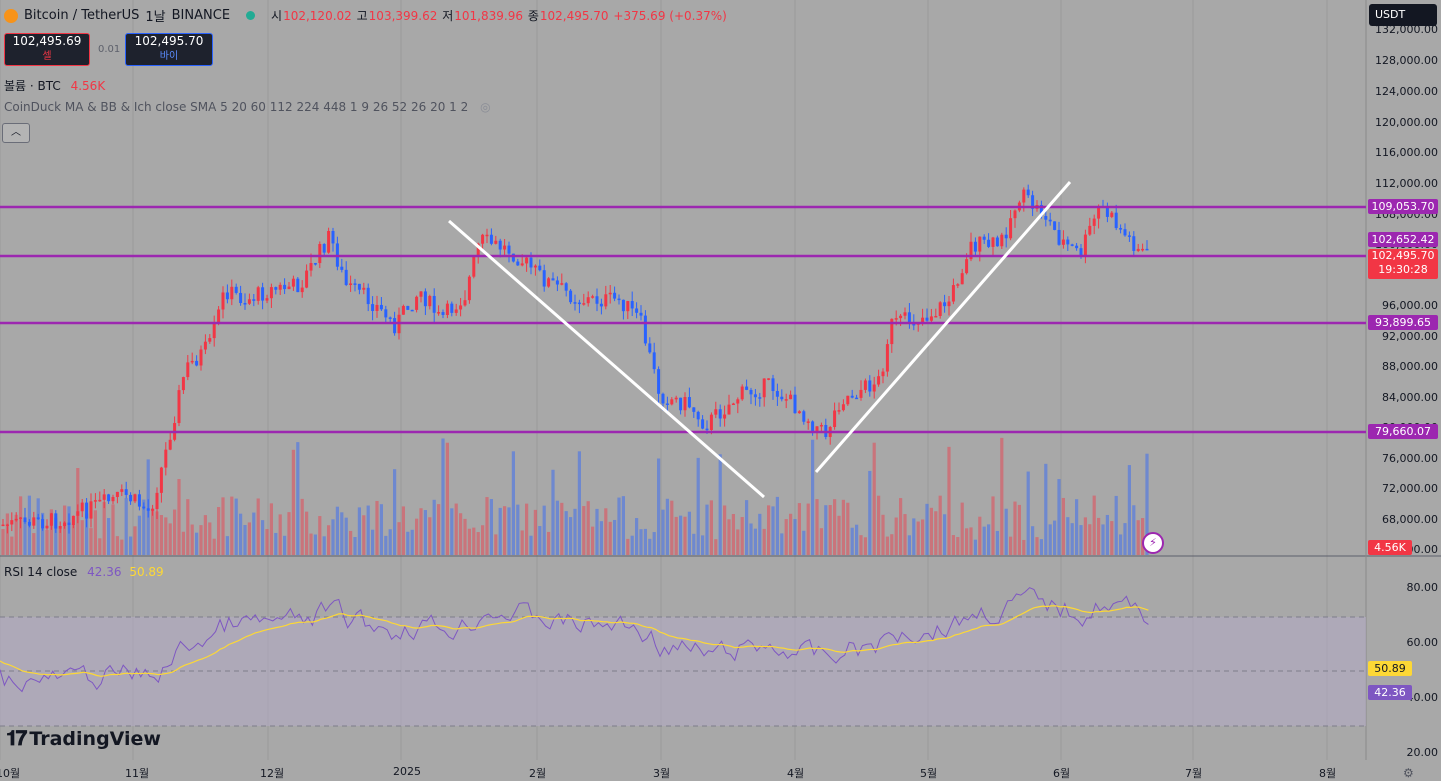 The height and width of the screenshot is (781, 1441). I want to click on gear-icon: ⚙, so click(1408, 773).